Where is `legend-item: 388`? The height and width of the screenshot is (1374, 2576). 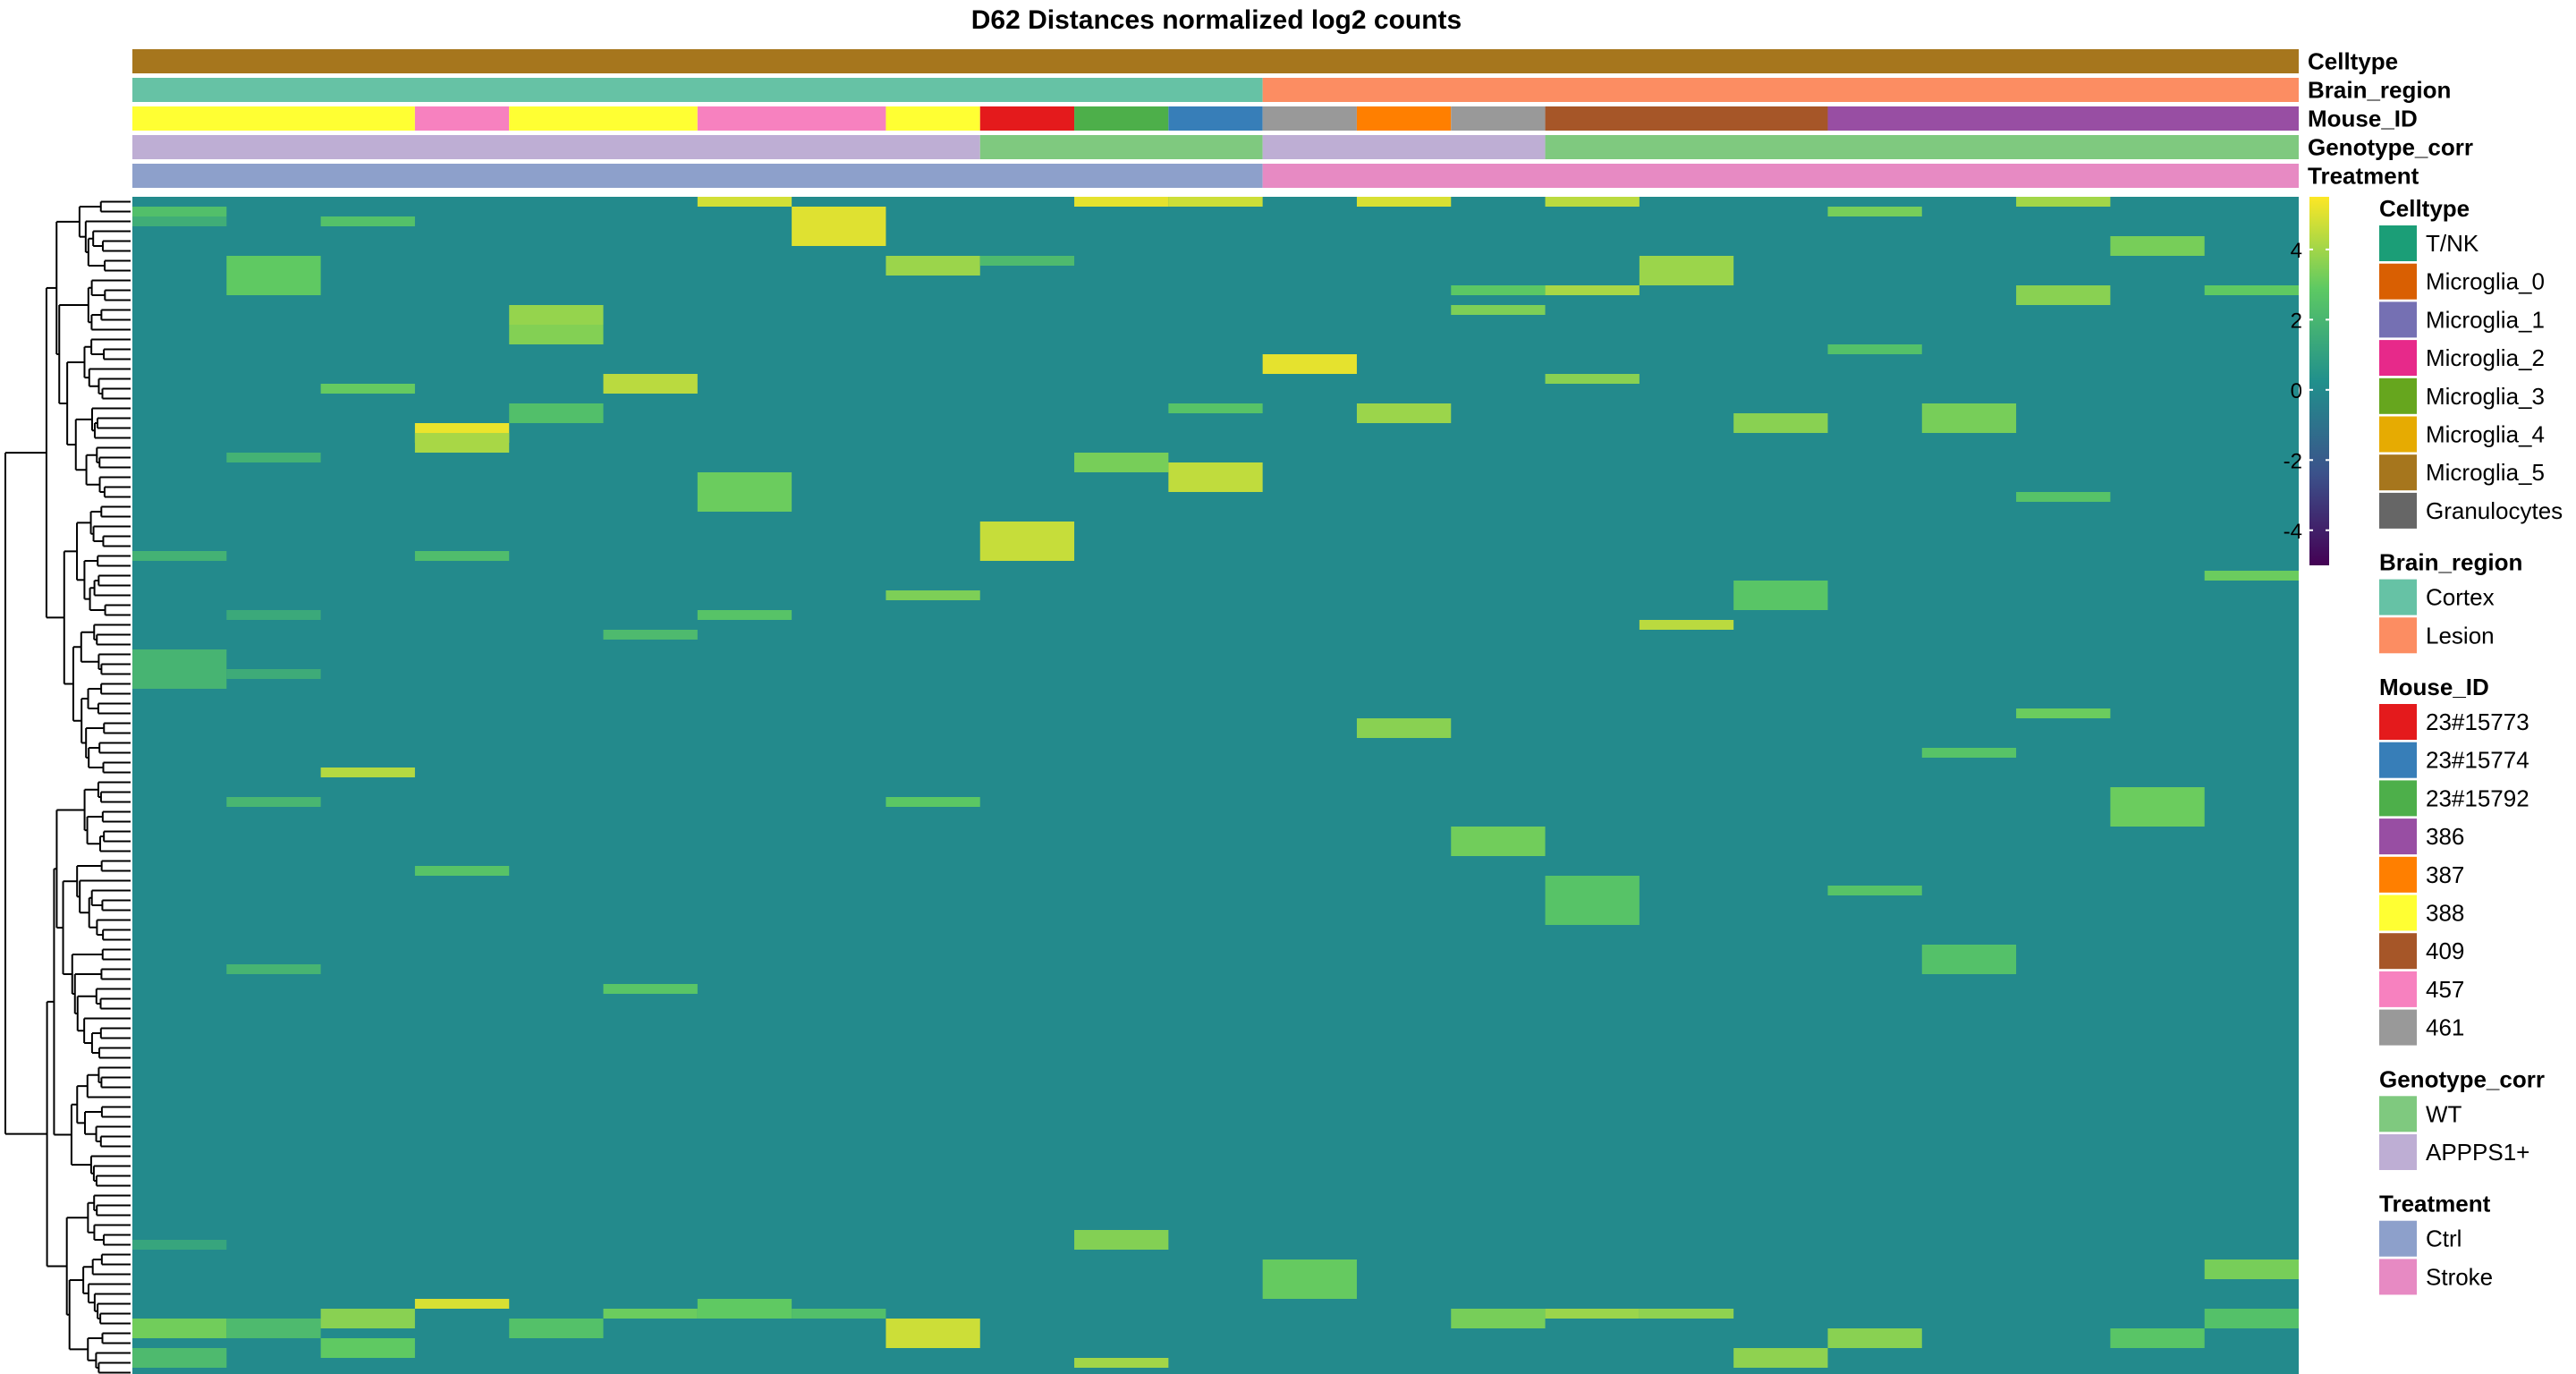
legend-item: 388 is located at coordinates (2445, 913).